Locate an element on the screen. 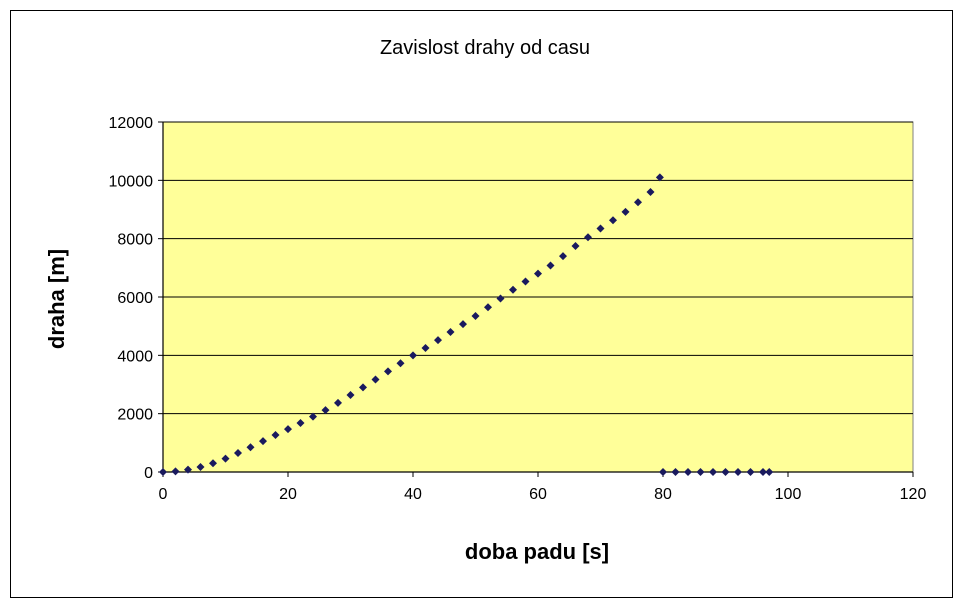 This screenshot has height=611, width=970. x-tick-label: 40 is located at coordinates (413, 494).